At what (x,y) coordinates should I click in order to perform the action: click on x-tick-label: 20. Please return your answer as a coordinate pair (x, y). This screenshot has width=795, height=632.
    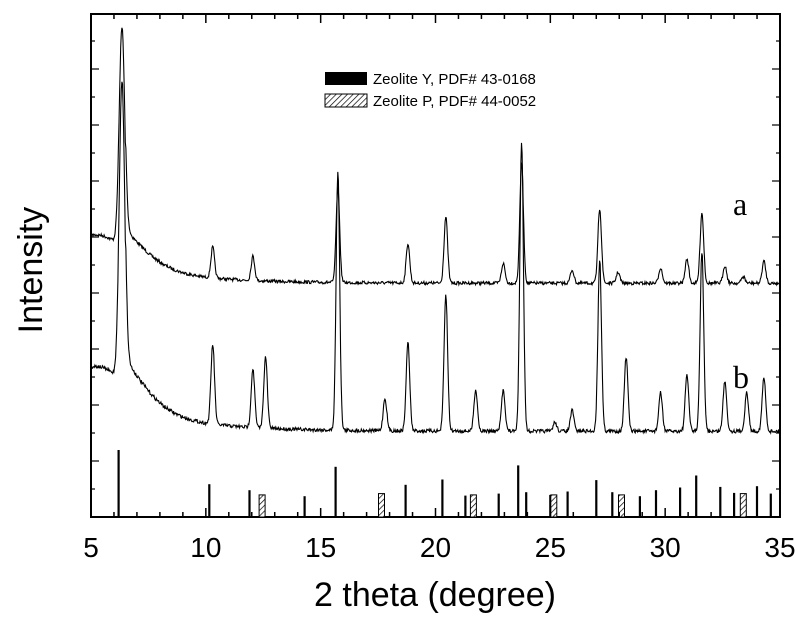
    Looking at the image, I should click on (435, 547).